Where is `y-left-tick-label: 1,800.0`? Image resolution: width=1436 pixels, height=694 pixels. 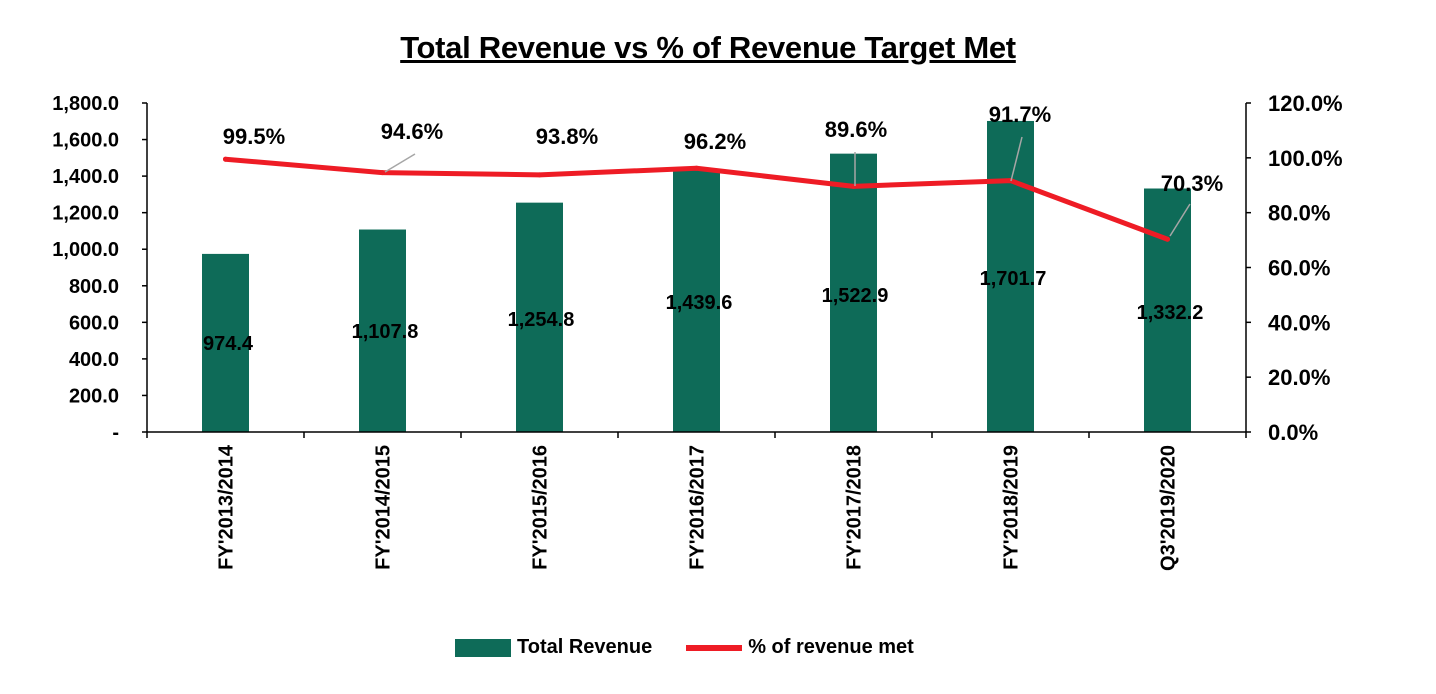
y-left-tick-label: 1,800.0 is located at coordinates (85, 104).